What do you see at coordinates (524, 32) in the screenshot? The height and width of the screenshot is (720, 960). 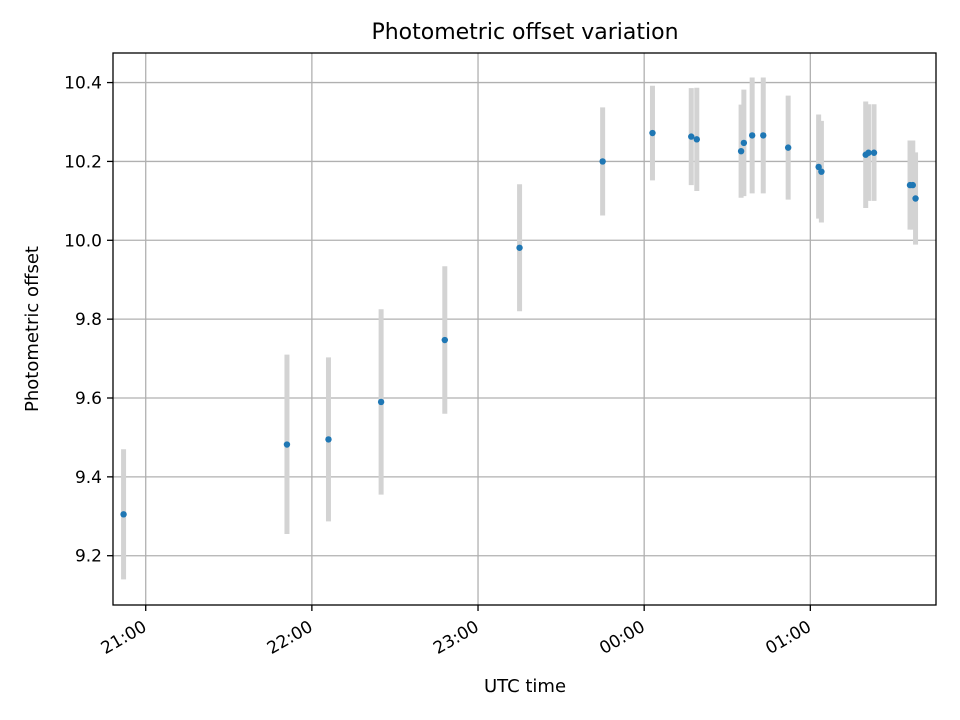 I see `chart-title: Photometric offset variation` at bounding box center [524, 32].